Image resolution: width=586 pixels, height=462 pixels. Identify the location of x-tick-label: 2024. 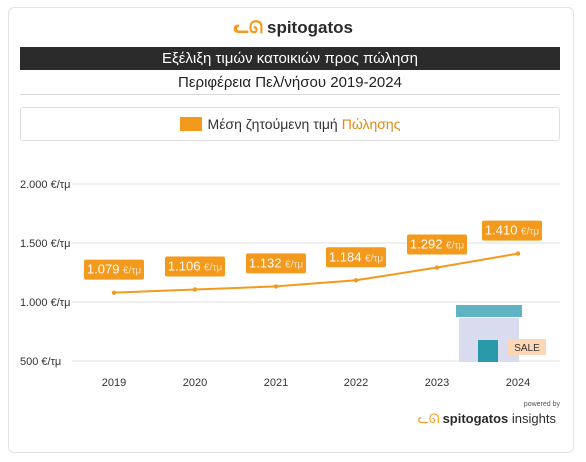
(518, 383).